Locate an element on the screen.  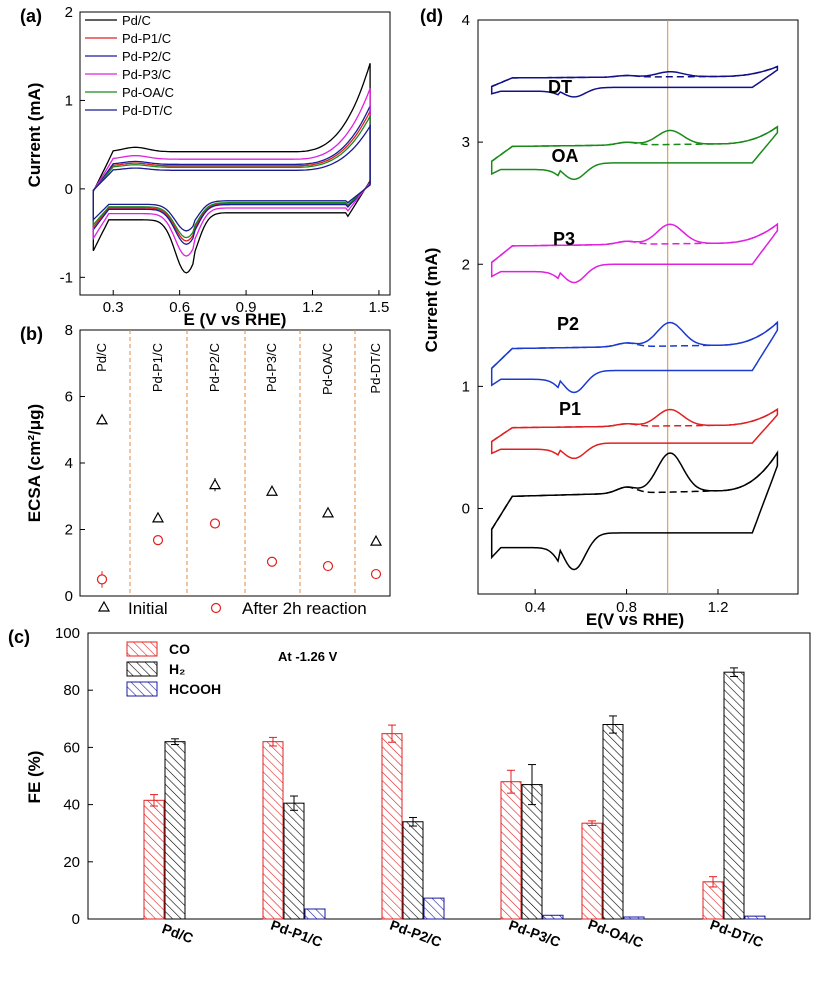
d-ytick-label: 1 is located at coordinates (466, 386).